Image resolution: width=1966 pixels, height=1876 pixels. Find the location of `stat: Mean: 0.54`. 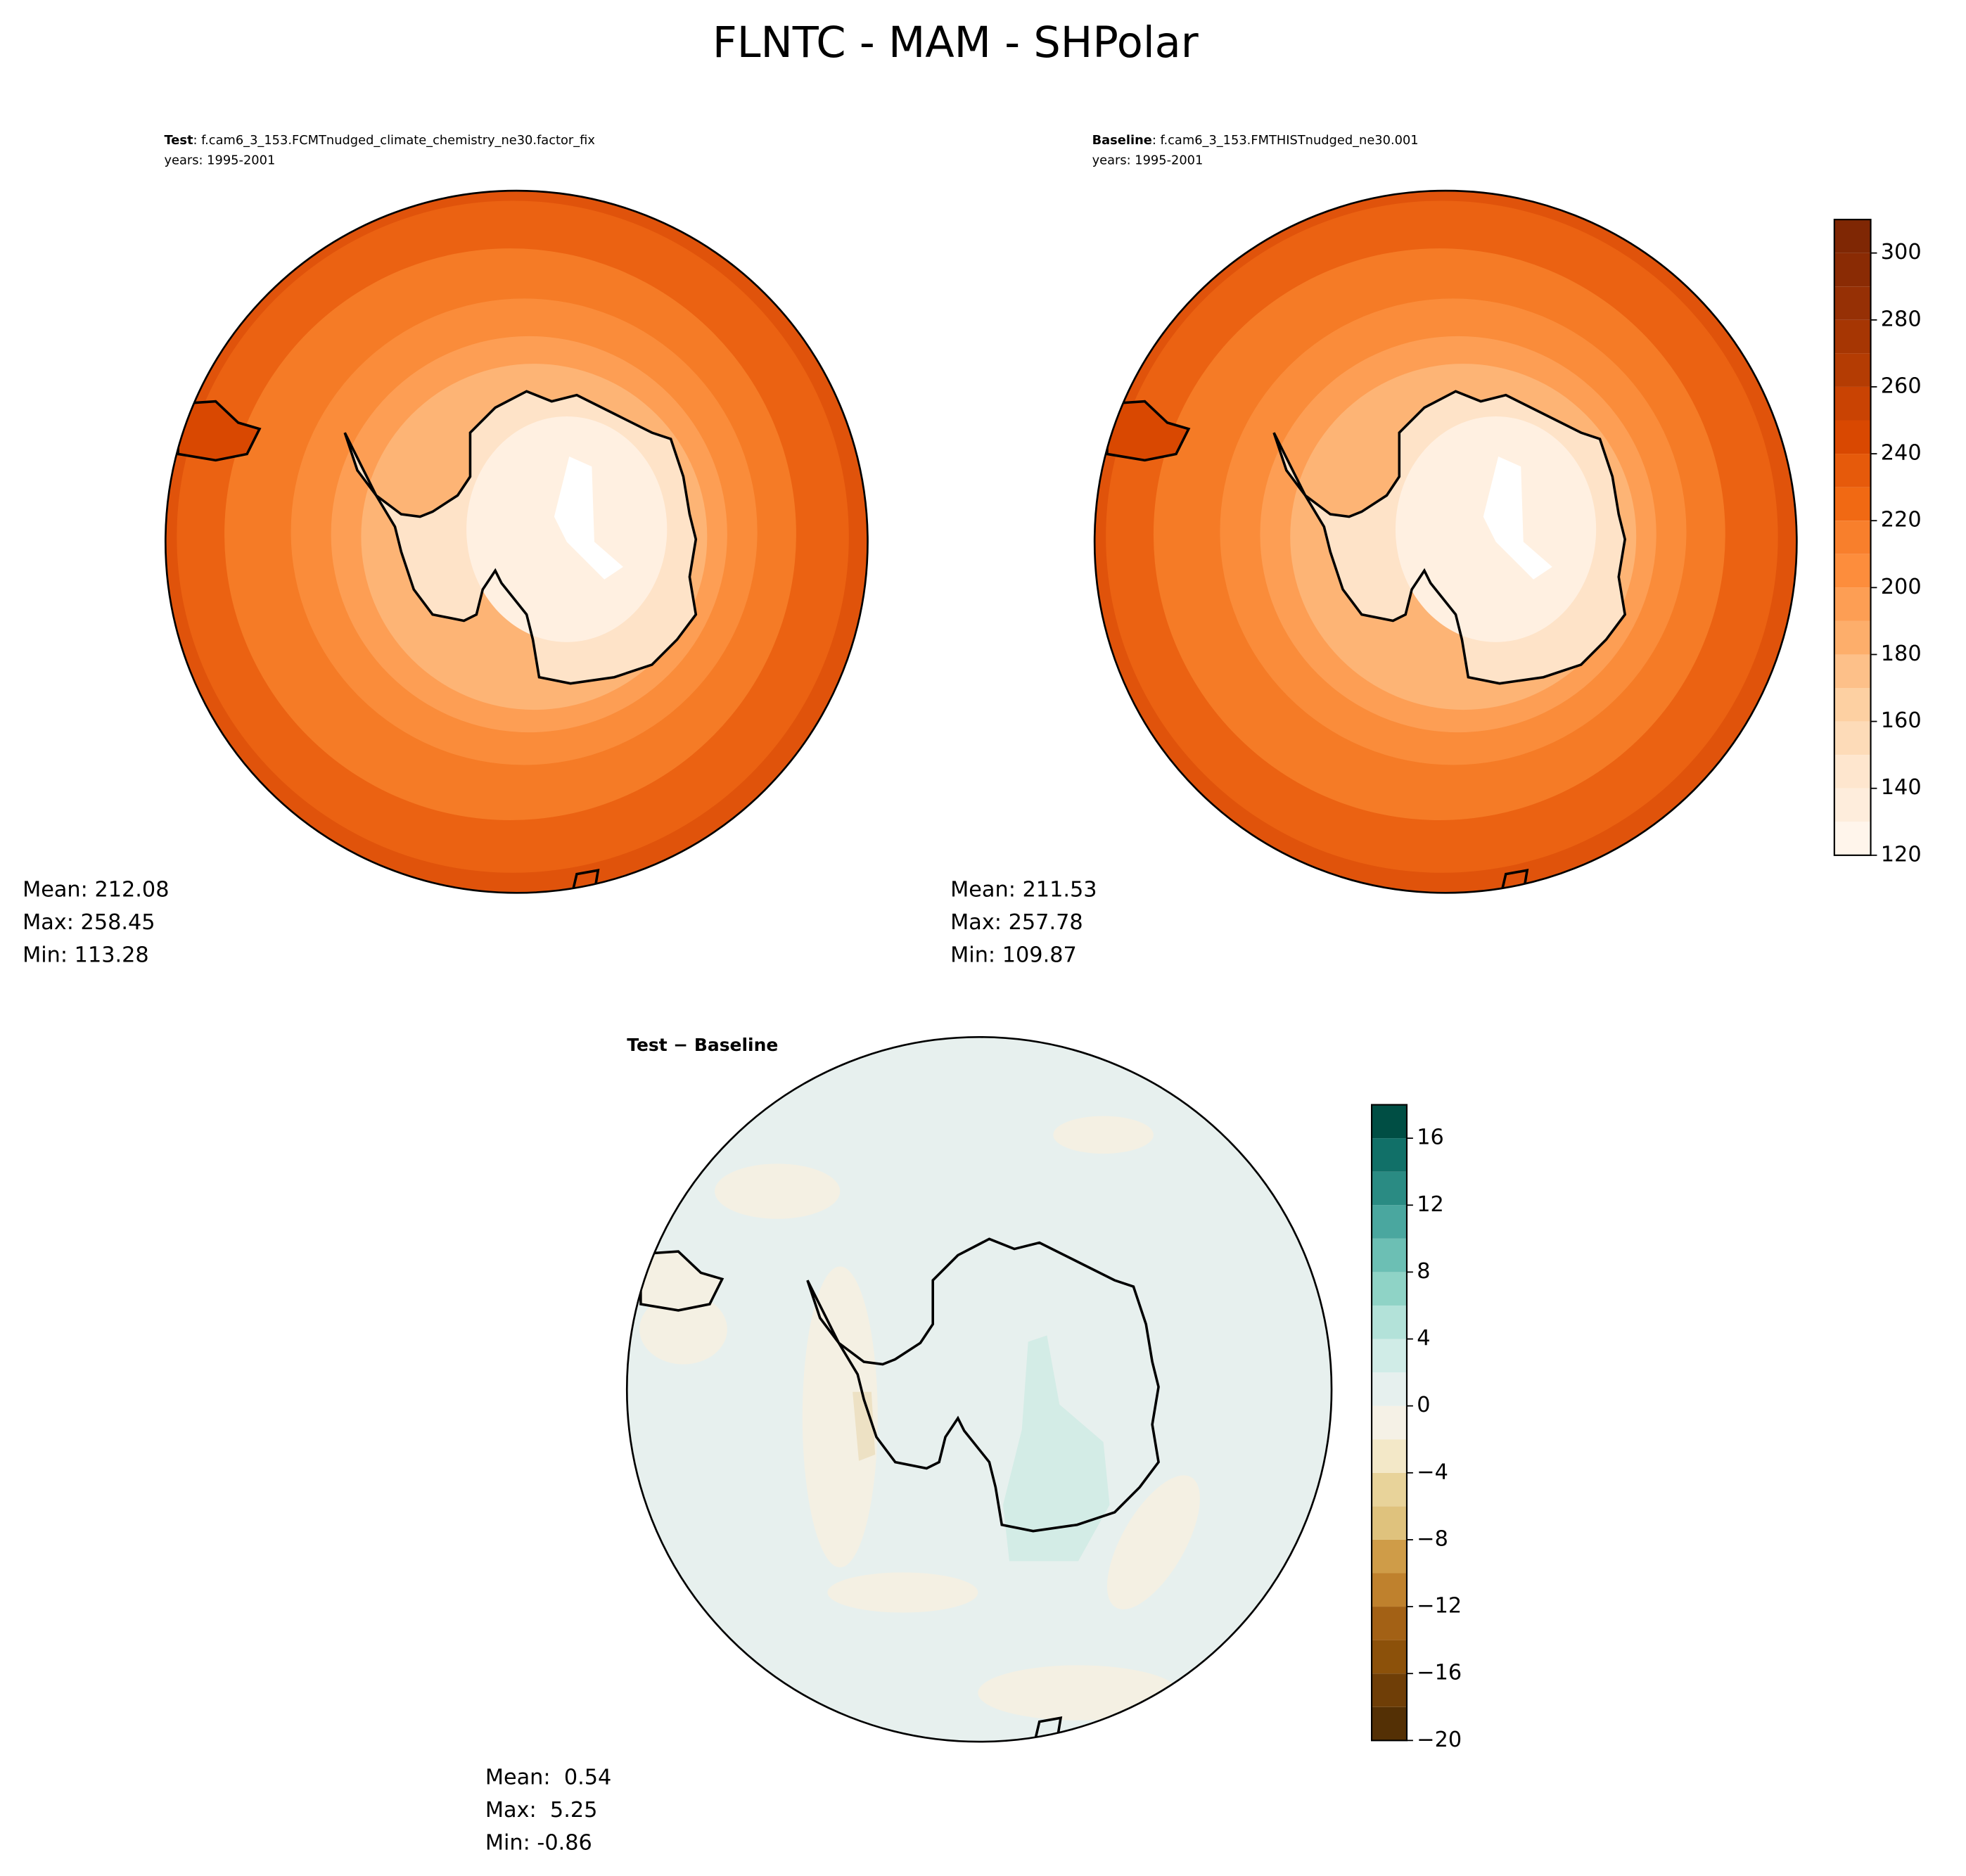

stat: Mean: 0.54 is located at coordinates (548, 1778).